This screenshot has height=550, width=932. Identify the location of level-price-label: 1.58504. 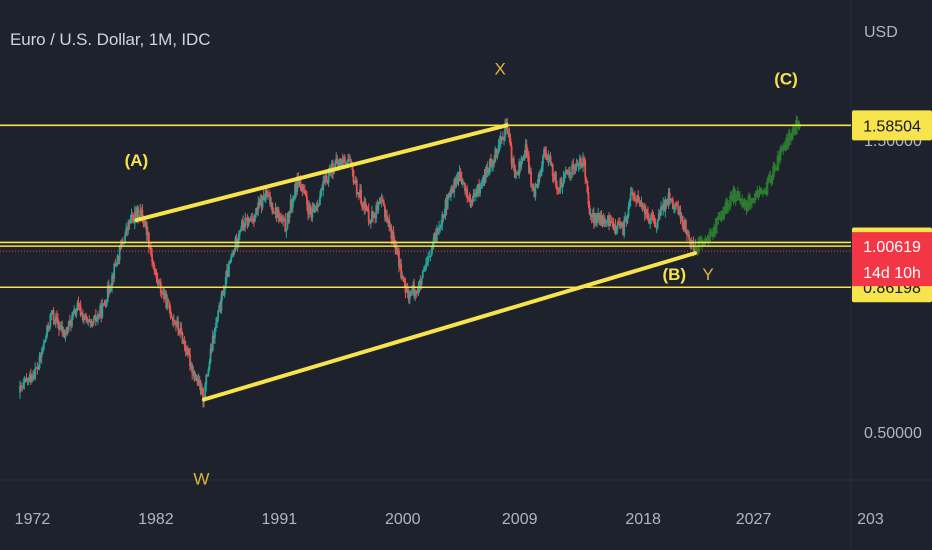
(892, 126).